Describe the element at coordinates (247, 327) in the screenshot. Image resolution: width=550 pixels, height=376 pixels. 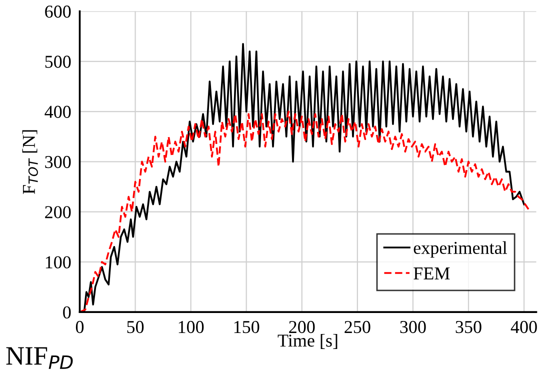
I see `x-tick-label: 150` at that location.